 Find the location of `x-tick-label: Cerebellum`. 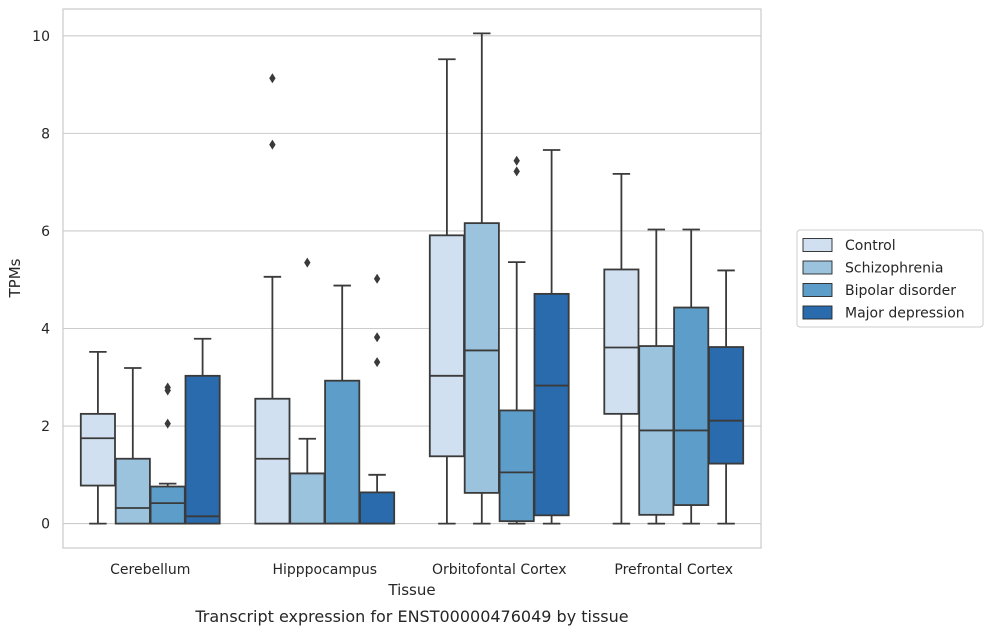

x-tick-label: Cerebellum is located at coordinates (150, 570).